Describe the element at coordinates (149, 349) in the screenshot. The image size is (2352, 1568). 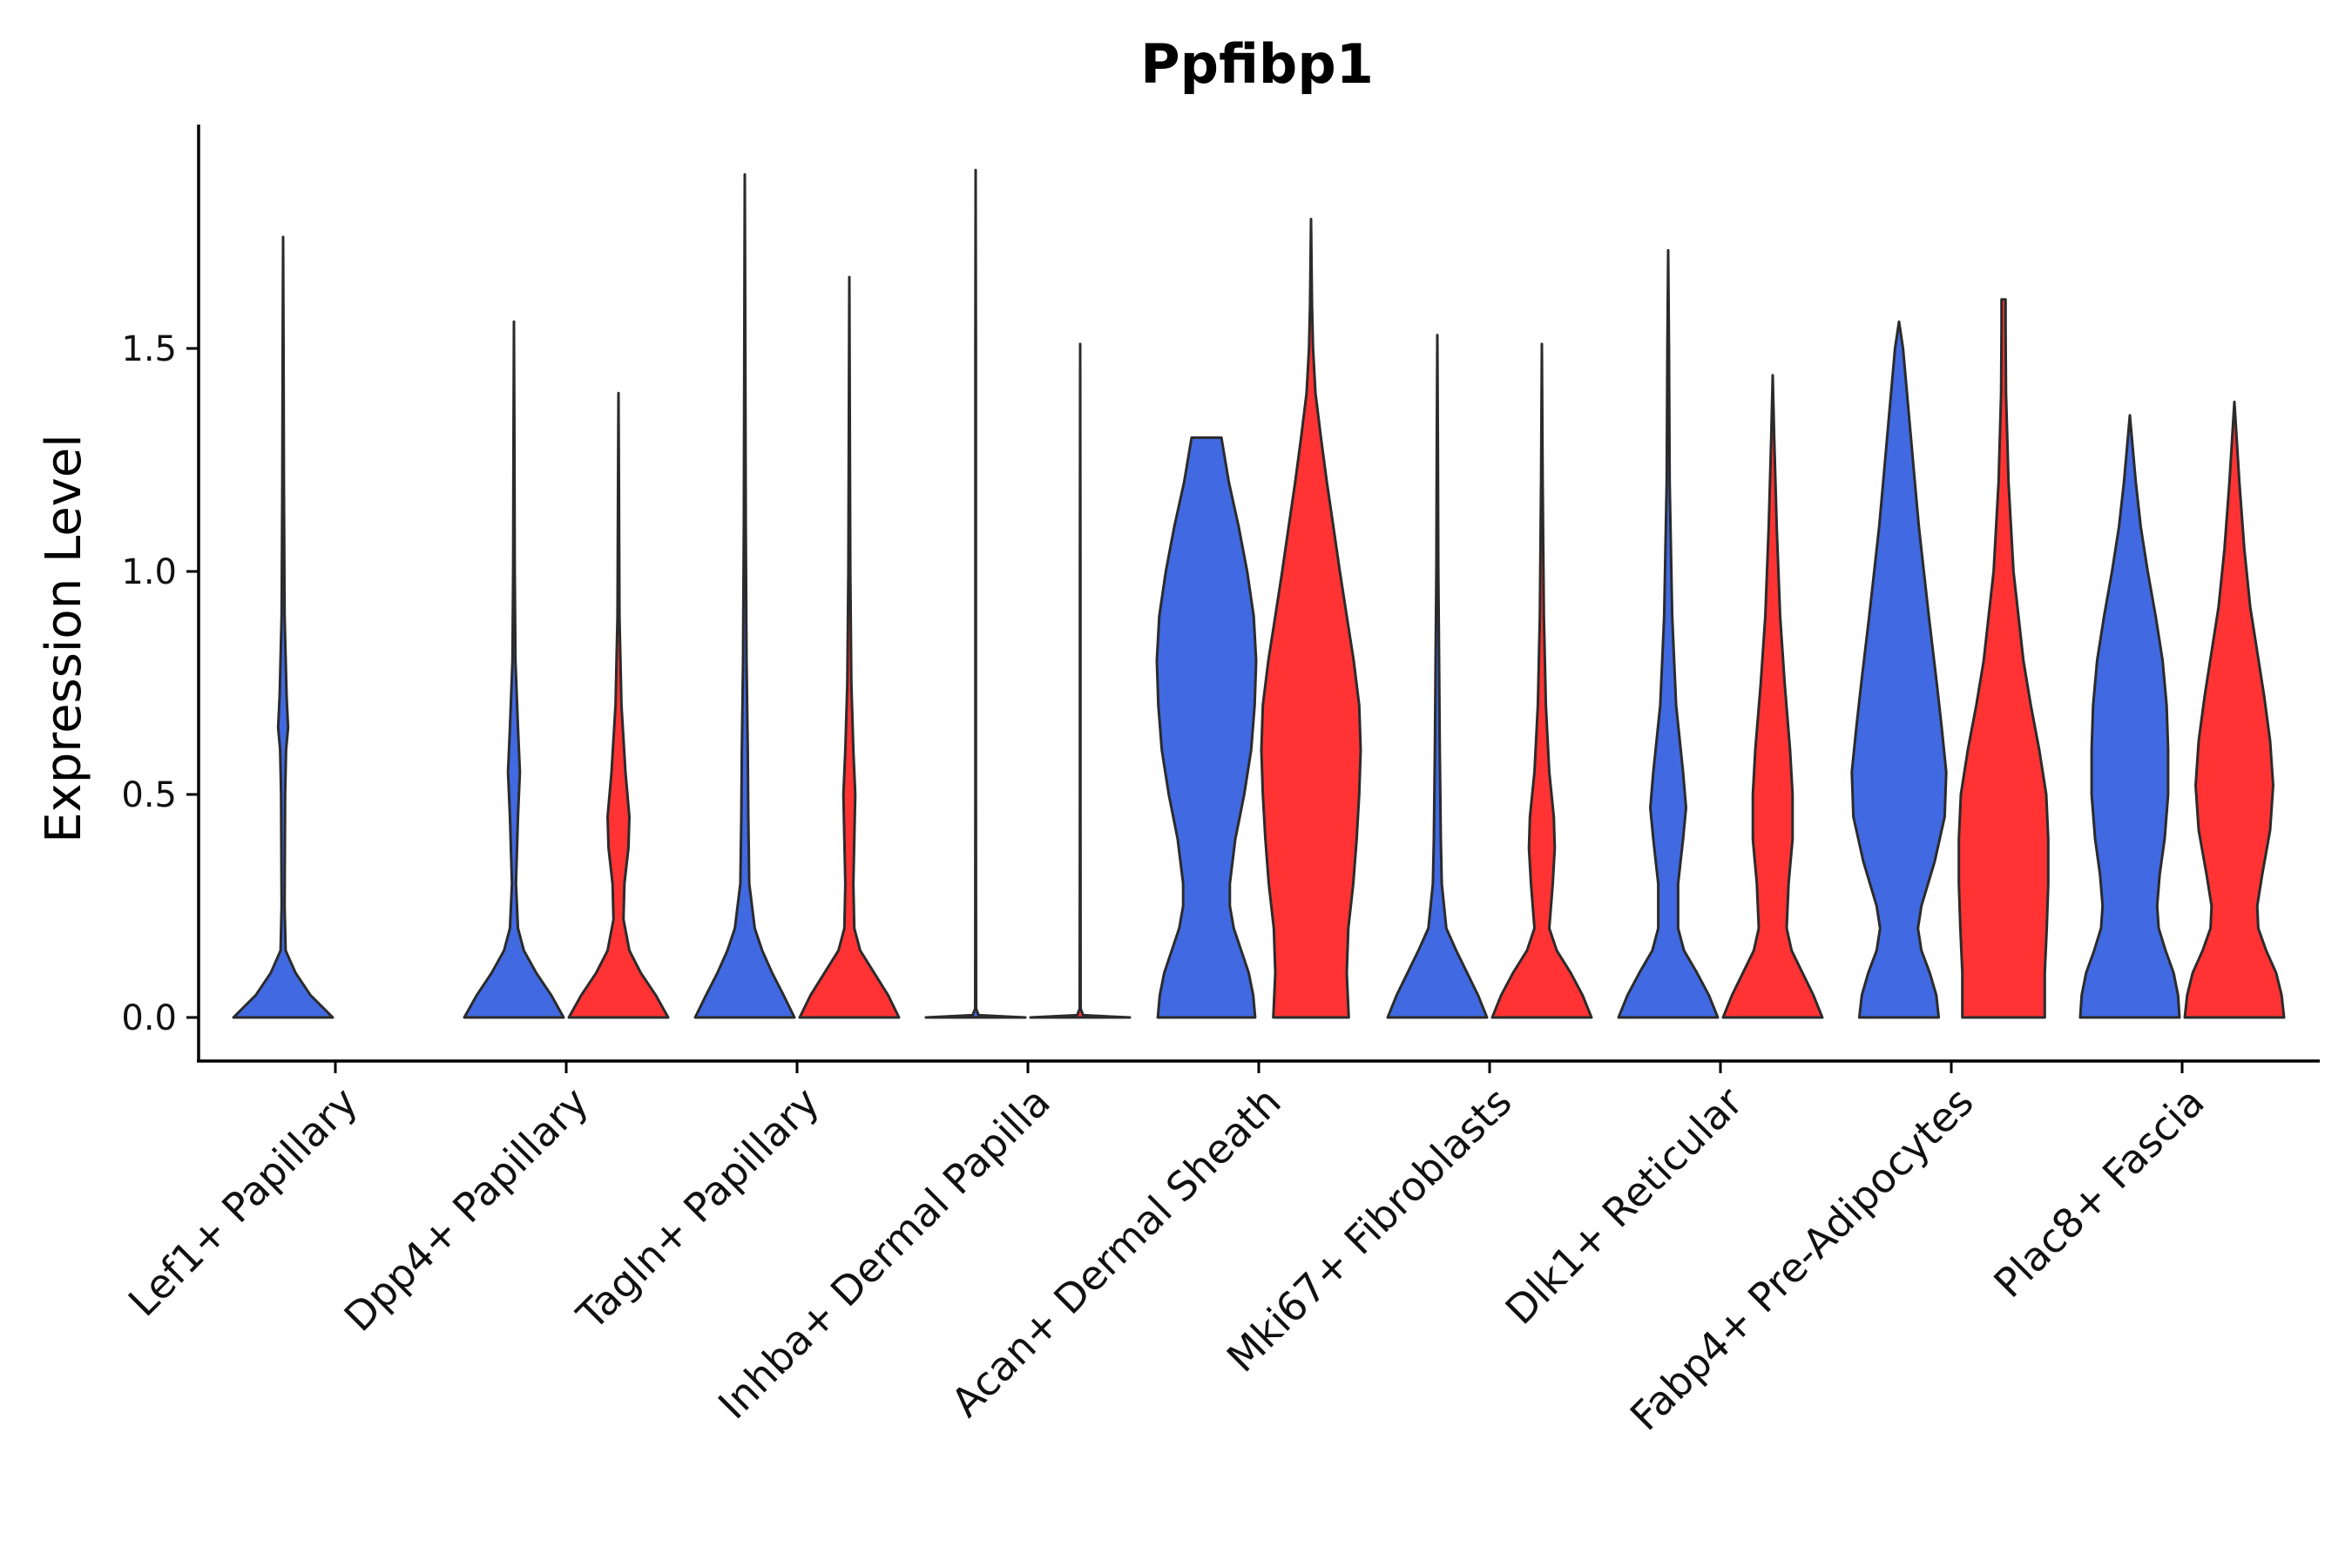
I see `y-tick-label: 1.5` at that location.